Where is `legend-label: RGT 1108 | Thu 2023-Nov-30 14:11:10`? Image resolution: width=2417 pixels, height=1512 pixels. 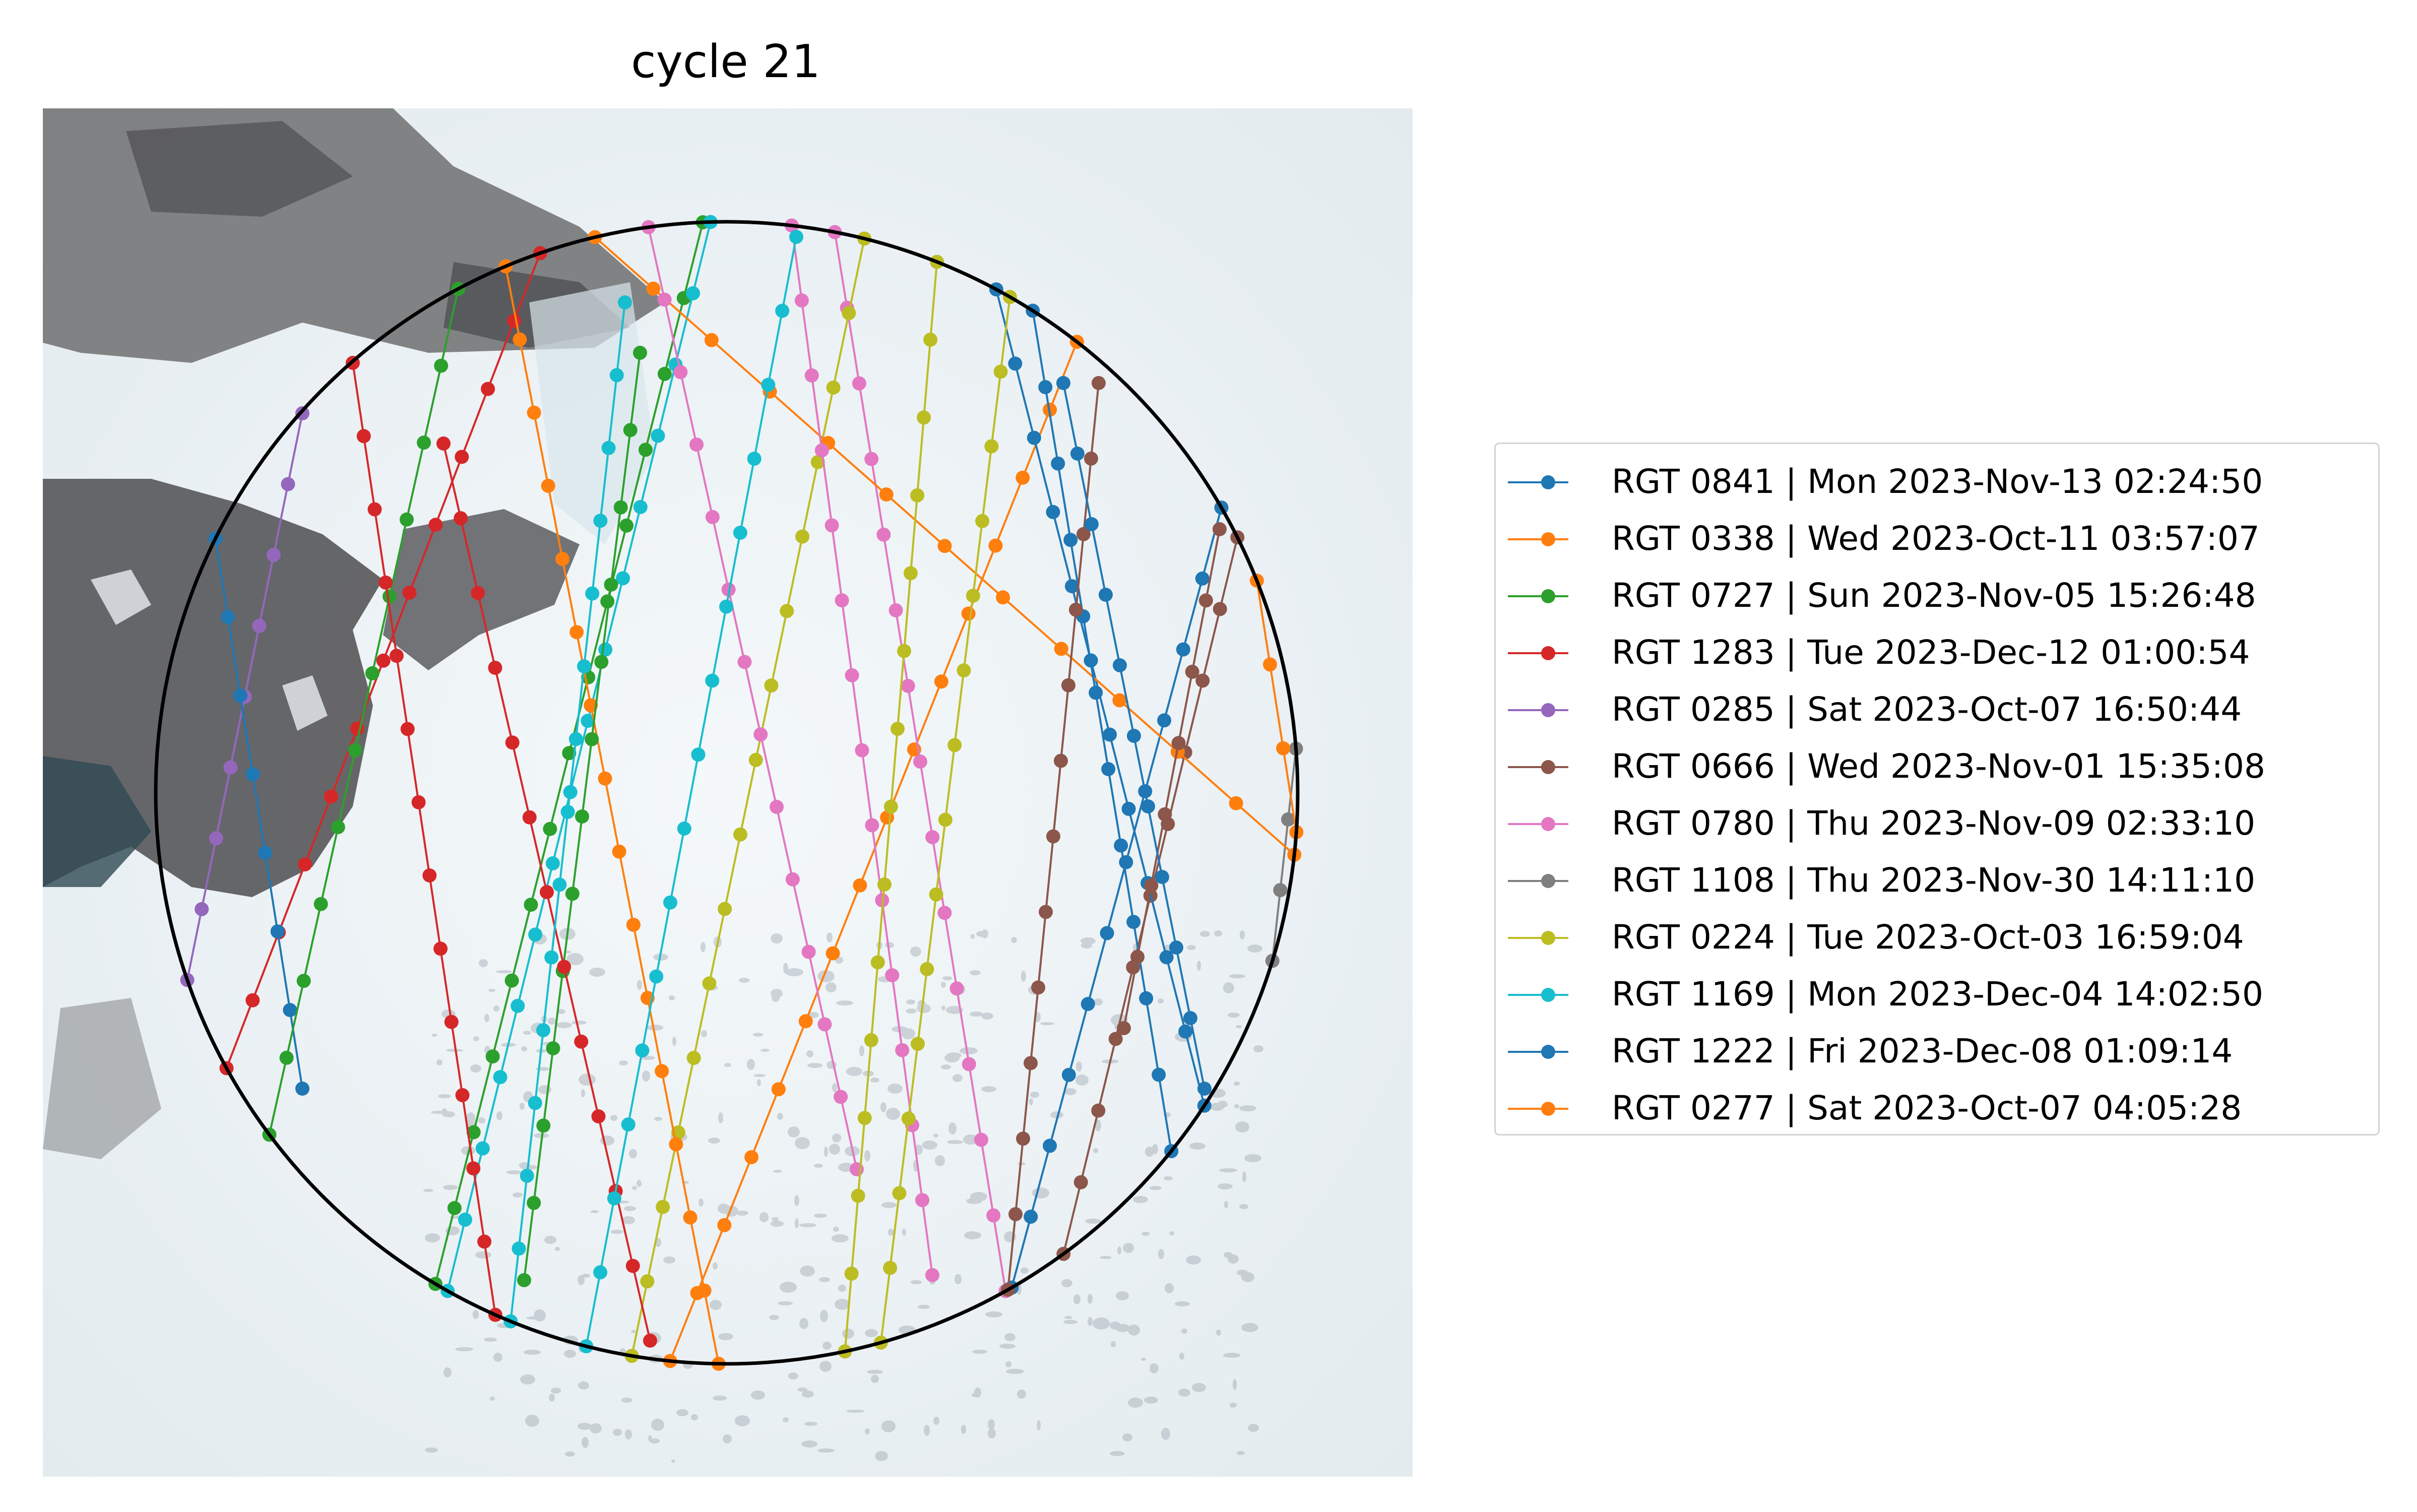 legend-label: RGT 1108 | Thu 2023-Nov-30 14:11:10 is located at coordinates (1934, 881).